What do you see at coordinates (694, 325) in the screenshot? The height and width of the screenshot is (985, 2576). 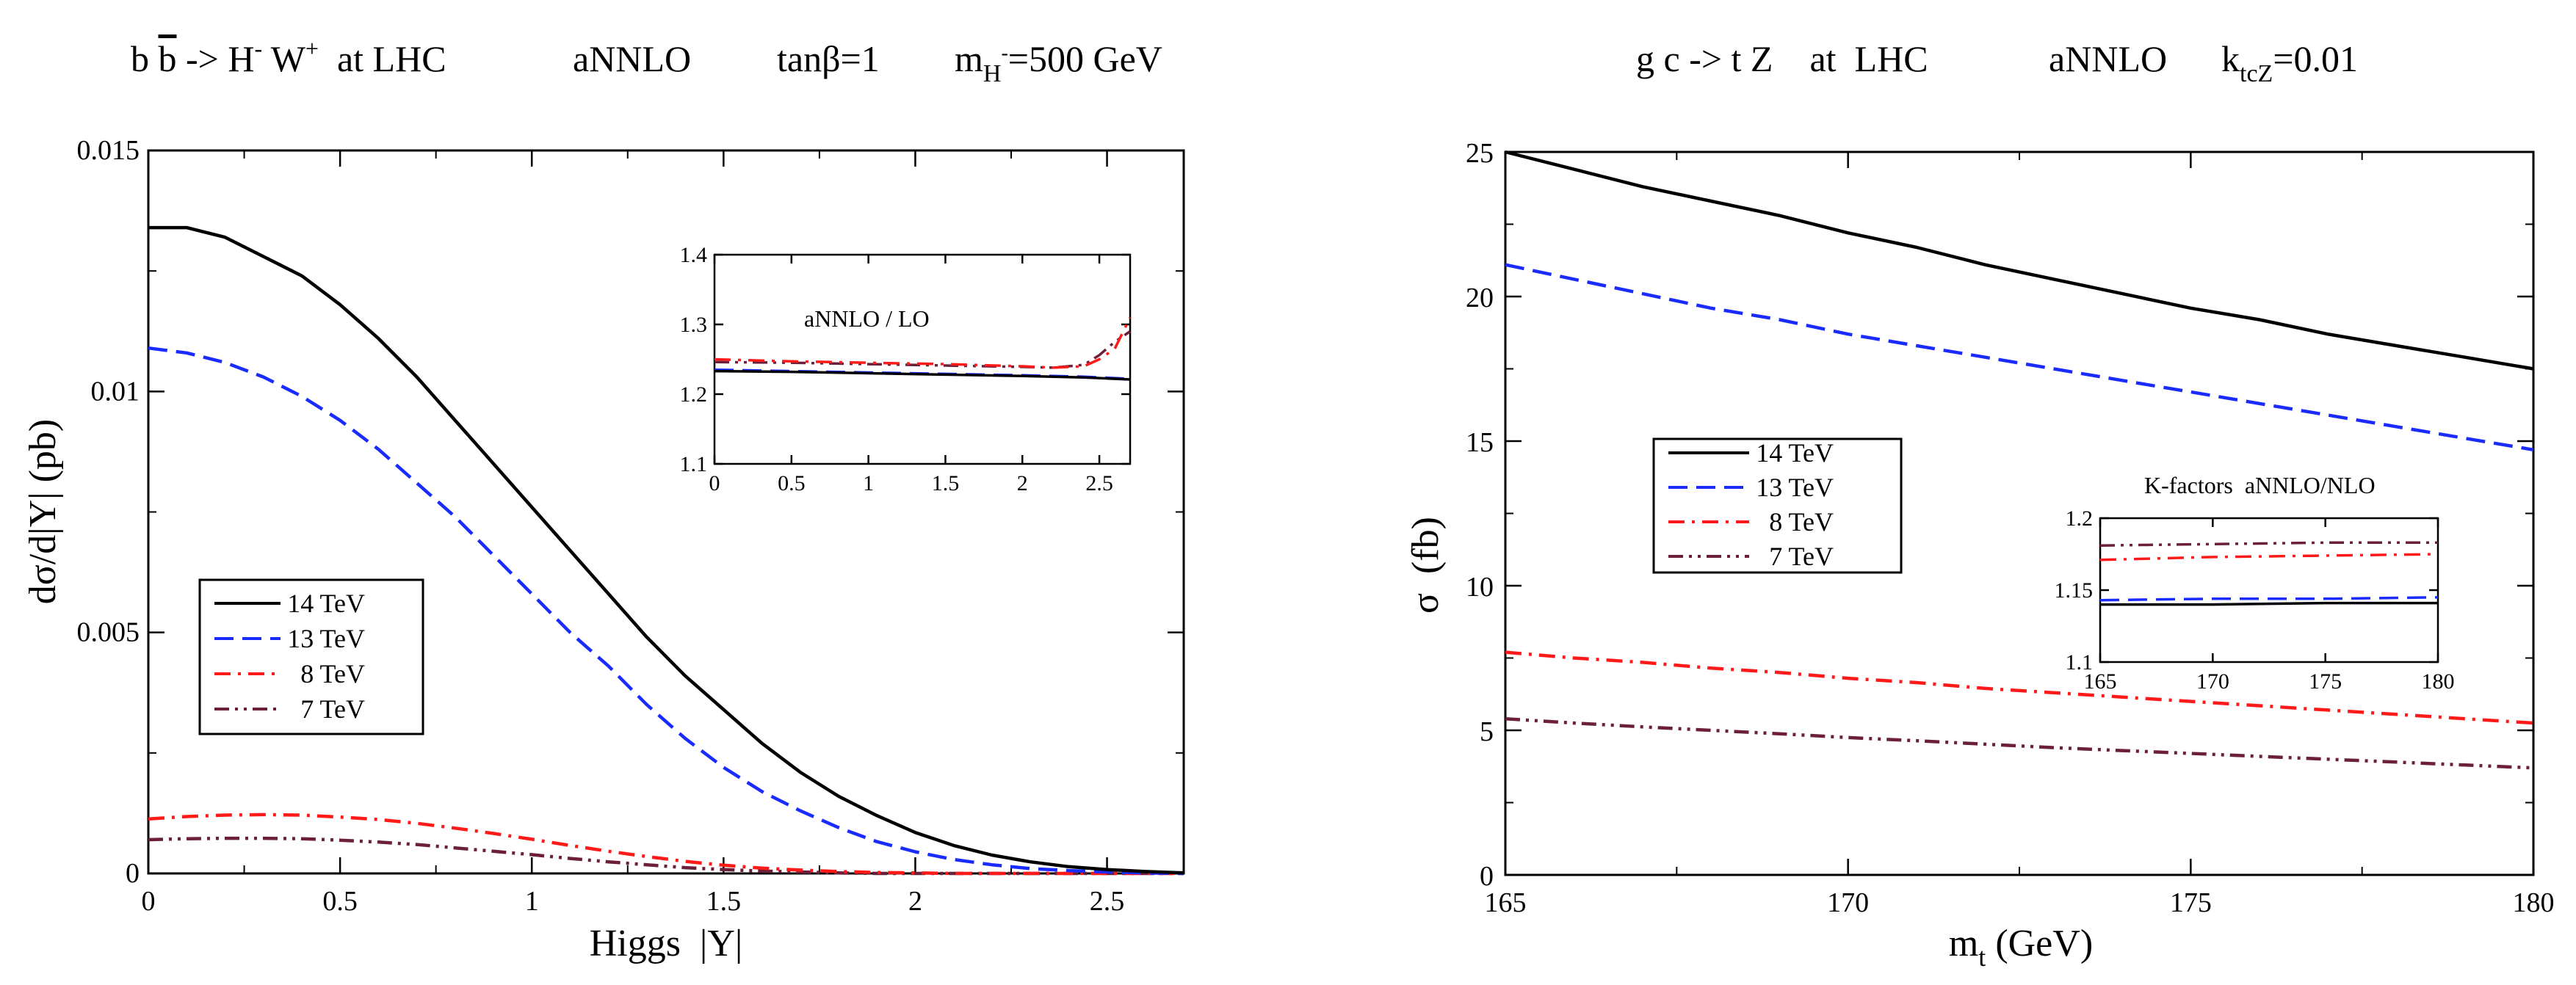 I see `left-inset-y-tick-label: 1.3` at bounding box center [694, 325].